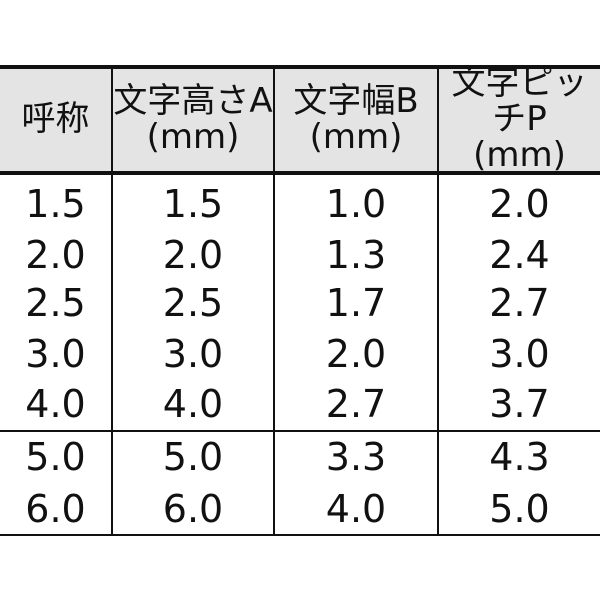 Image resolution: width=600 pixels, height=600 pixels. Describe the element at coordinates (356, 457) in the screenshot. I see `table-cell: 3.3` at that location.